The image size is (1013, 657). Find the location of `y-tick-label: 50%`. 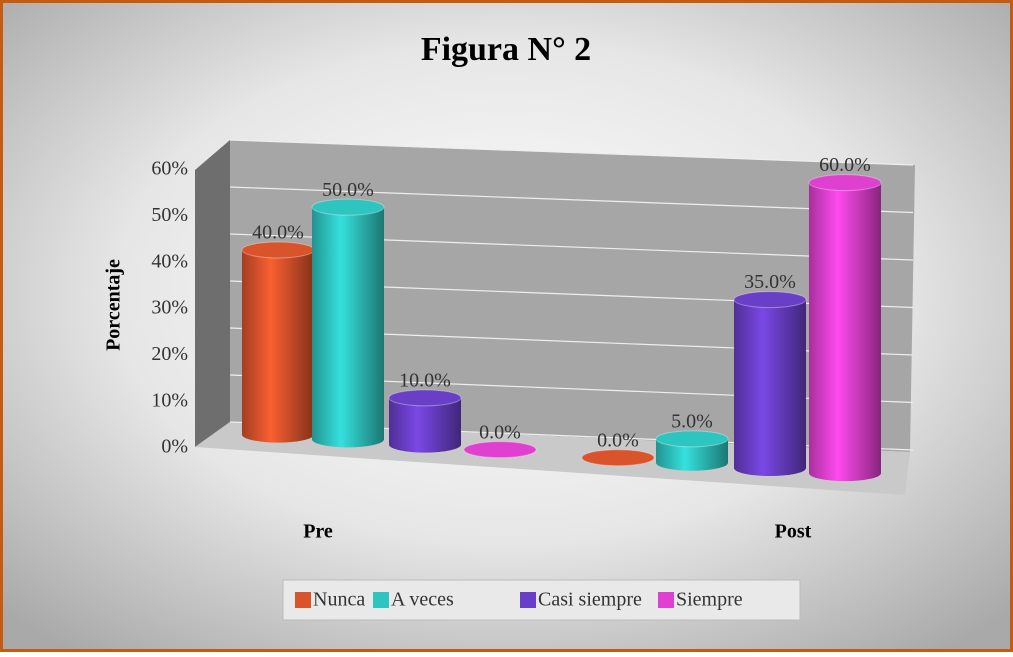

y-tick-label: 50% is located at coordinates (169, 215).